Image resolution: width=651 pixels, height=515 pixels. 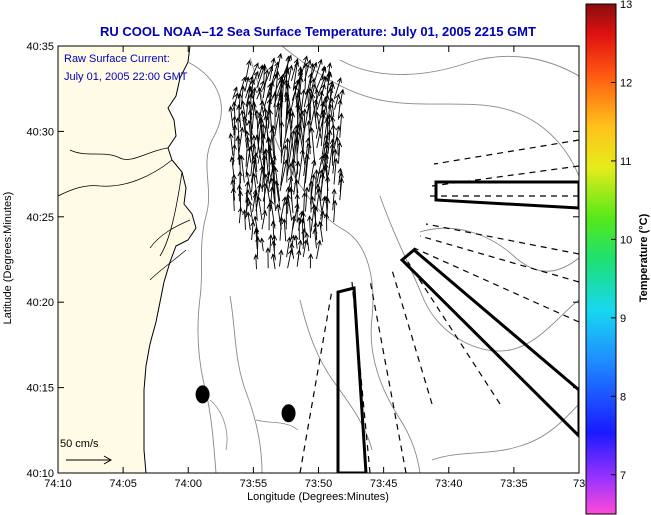 What do you see at coordinates (188, 484) in the screenshot?
I see `x-tick-label: 74:00` at bounding box center [188, 484].